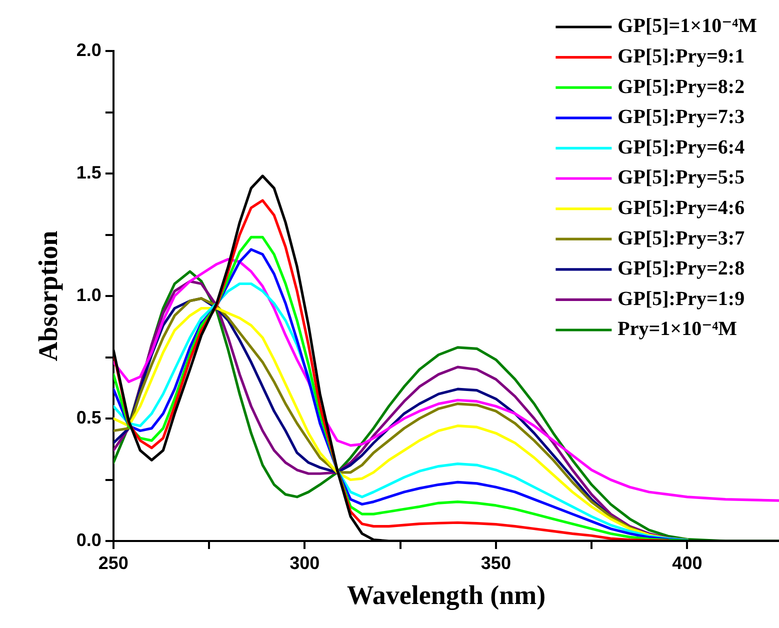  What do you see at coordinates (305, 562) in the screenshot?
I see `x-tick-label: 300` at bounding box center [305, 562].